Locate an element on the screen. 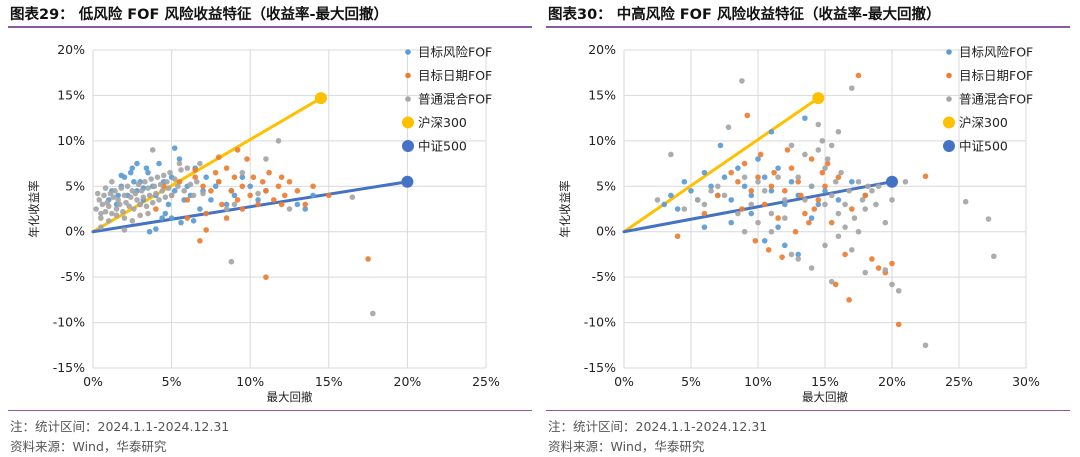 The width and height of the screenshot is (1080, 457). legend-label: 目标风险FOF is located at coordinates (996, 52).